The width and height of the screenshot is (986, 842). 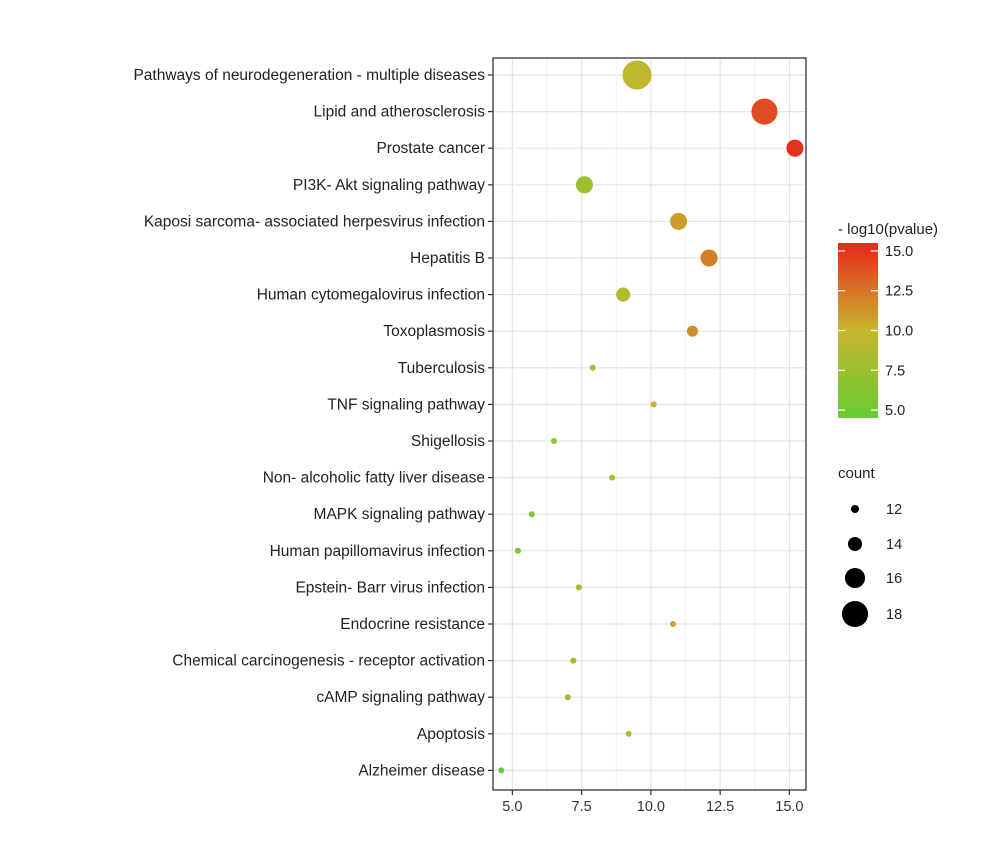 I want to click on x-tick-label: 5.0, so click(x=512, y=807).